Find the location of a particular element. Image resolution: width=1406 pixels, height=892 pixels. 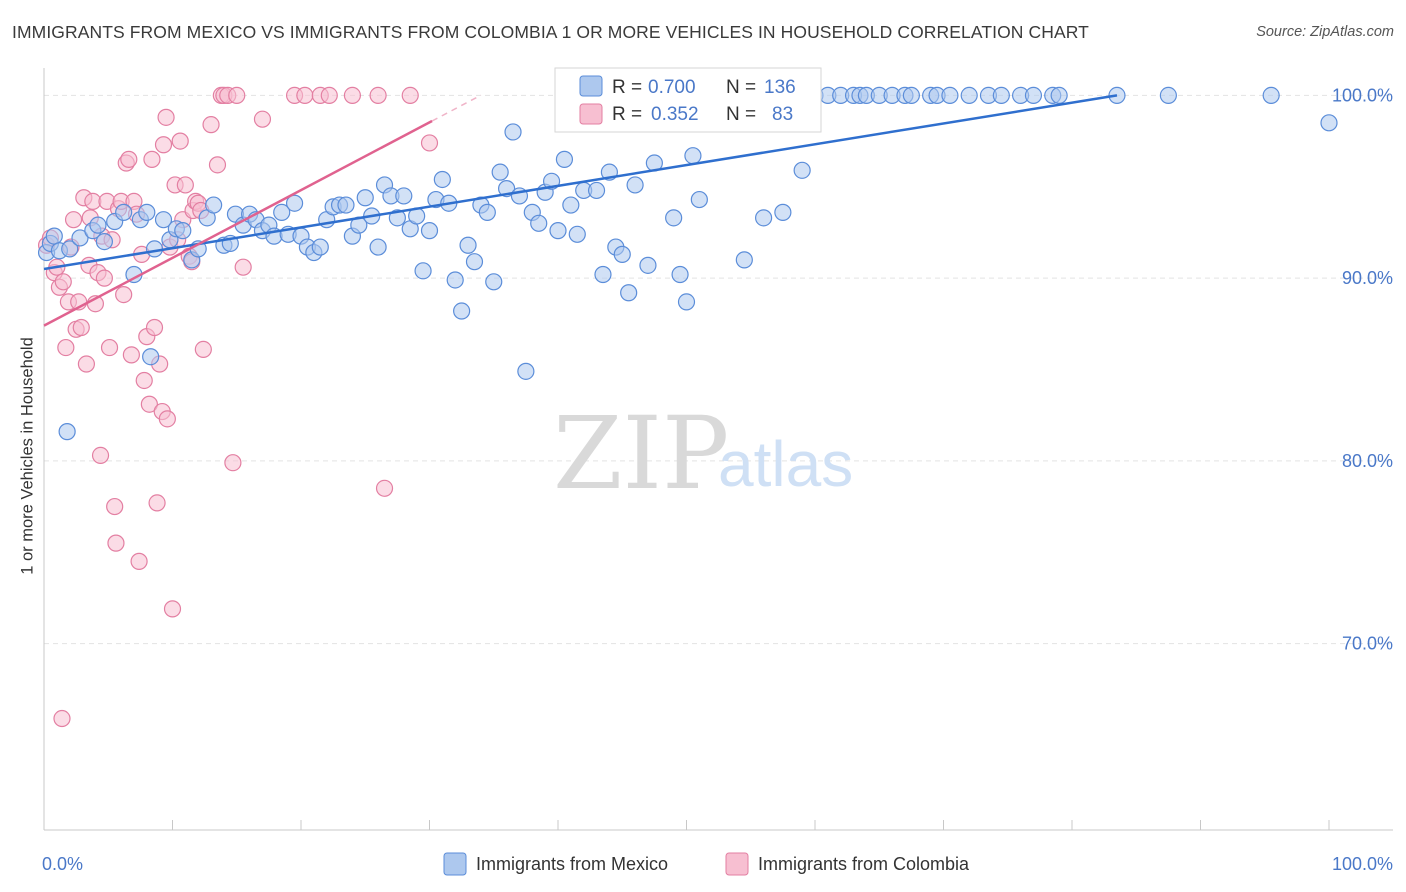

legend-swatch-mexico is located at coordinates (455, 864).